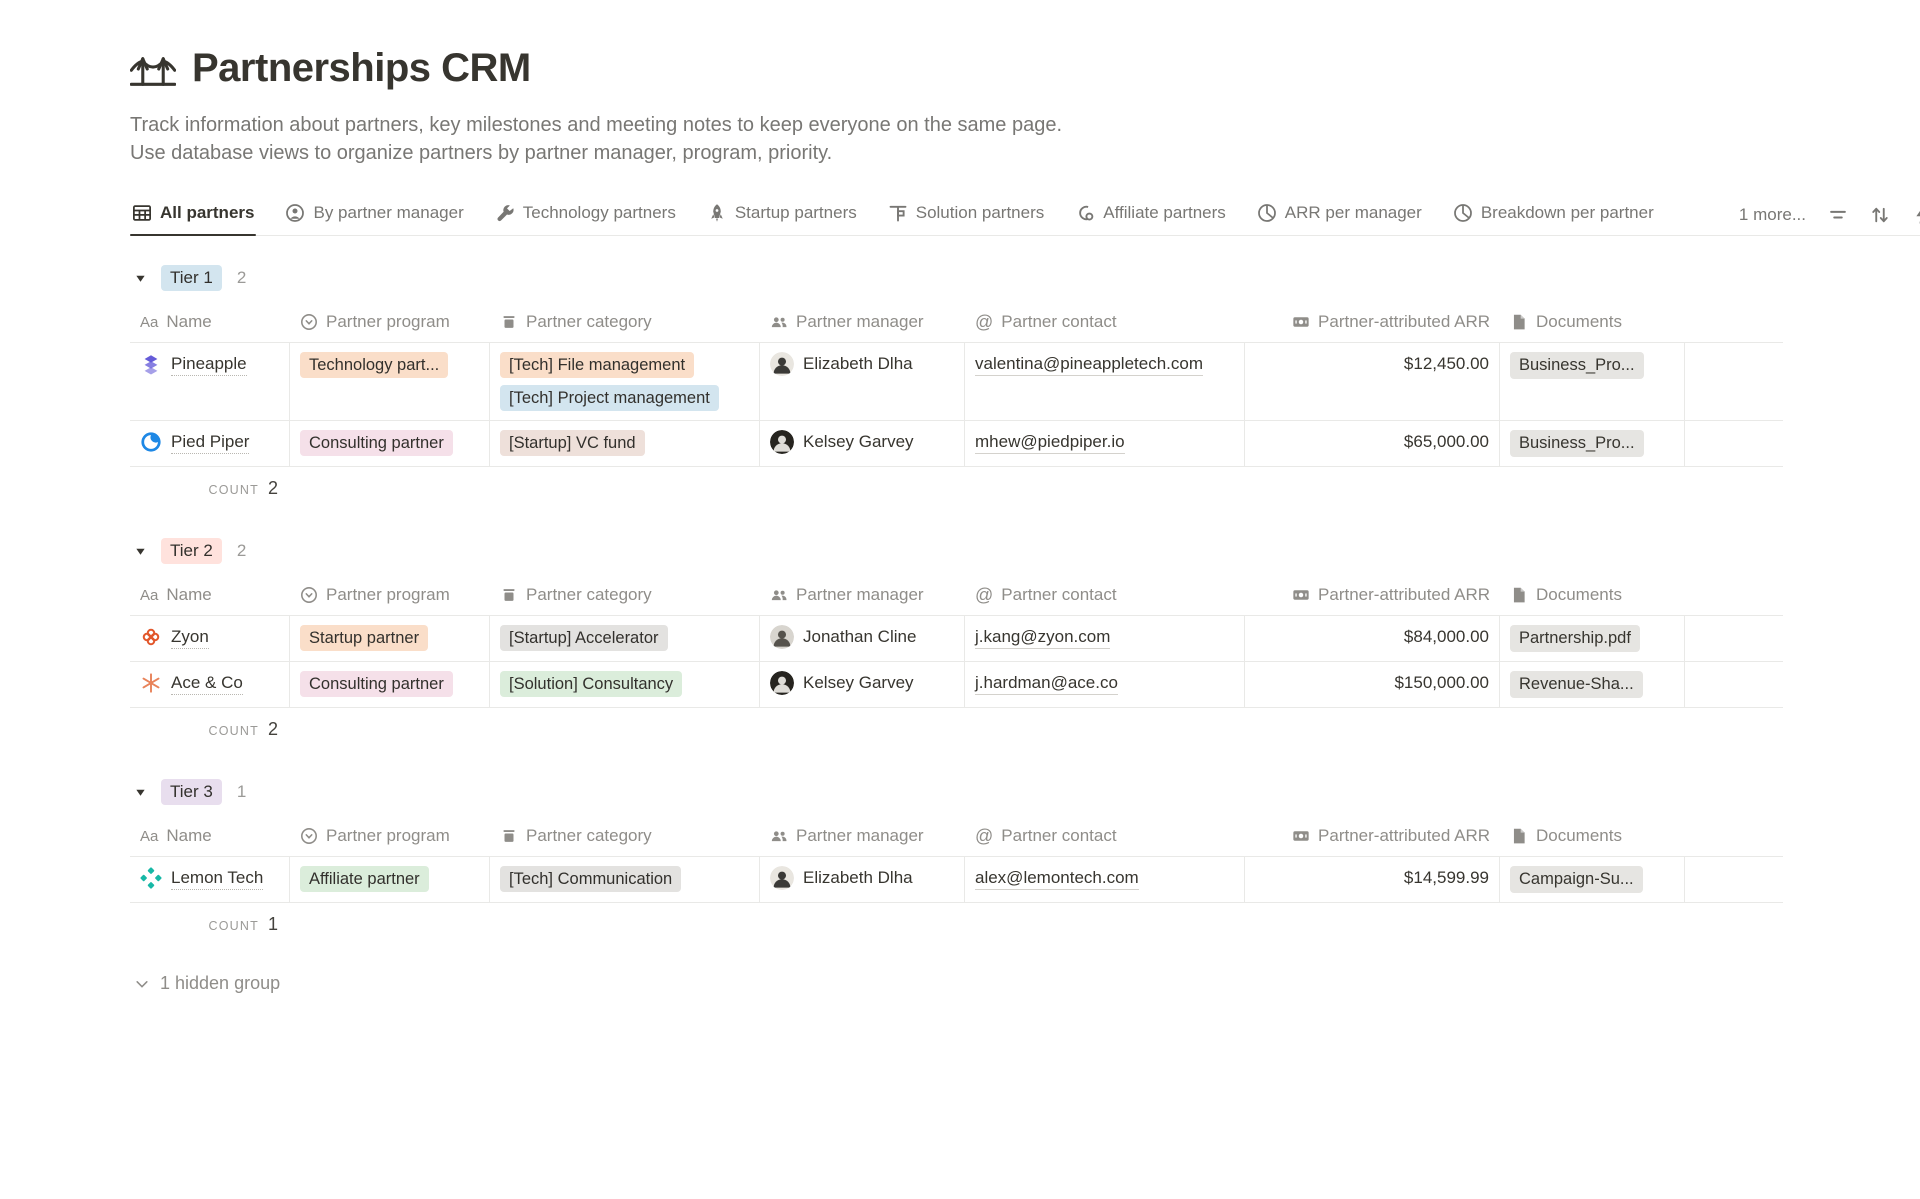  What do you see at coordinates (374, 215) in the screenshot?
I see `tab-by-partner-manager: By partner manager` at bounding box center [374, 215].